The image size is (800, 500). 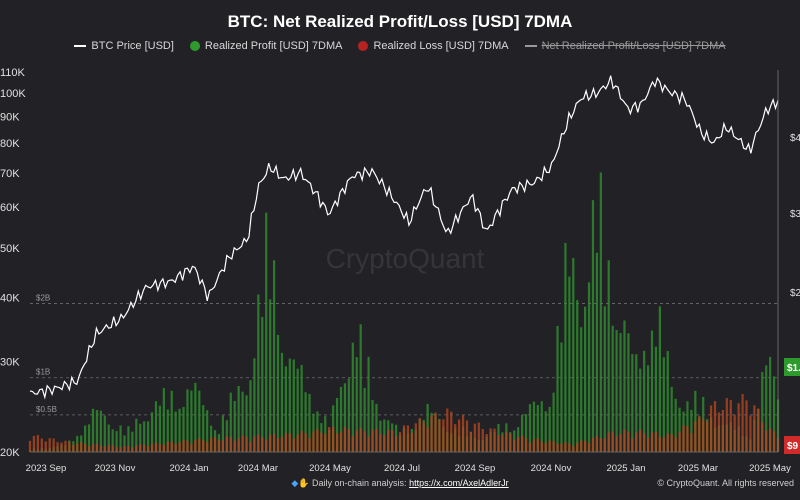 What do you see at coordinates (551, 468) in the screenshot?
I see `x-tick-label: 2024 Nov` at bounding box center [551, 468].